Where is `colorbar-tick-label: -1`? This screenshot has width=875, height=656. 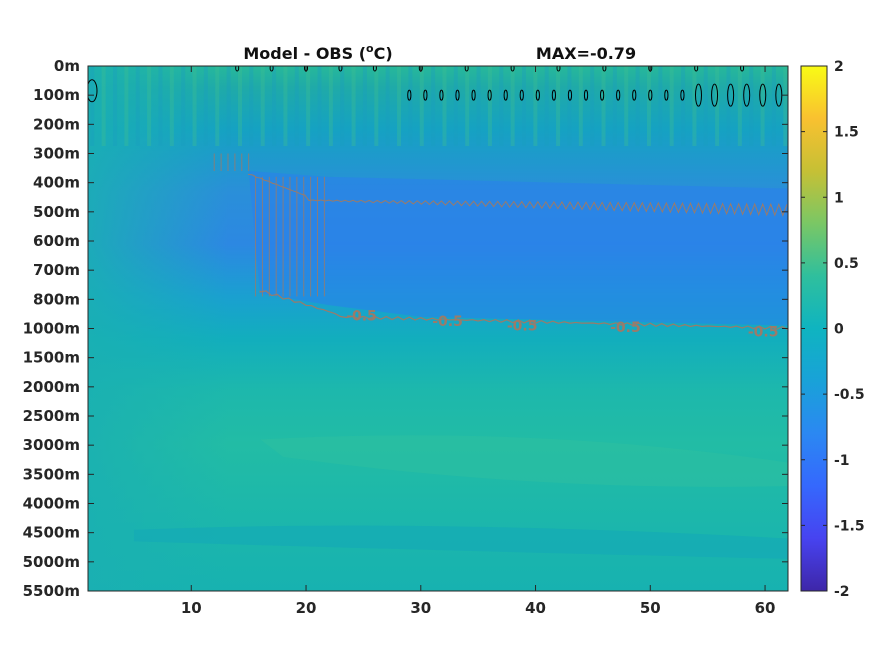
colorbar-tick-label: -1 is located at coordinates (842, 461).